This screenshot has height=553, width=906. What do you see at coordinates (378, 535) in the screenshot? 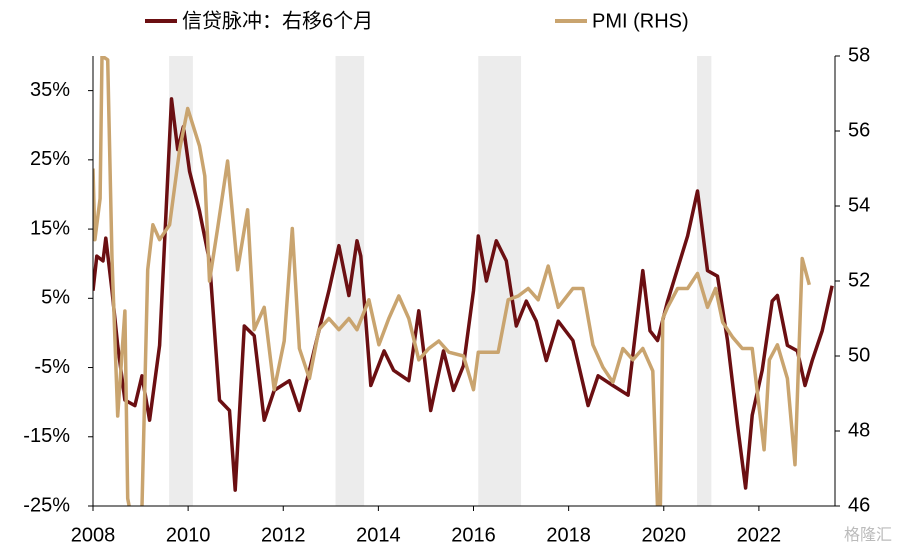
I see `x-tick-label: 2014` at bounding box center [378, 535].